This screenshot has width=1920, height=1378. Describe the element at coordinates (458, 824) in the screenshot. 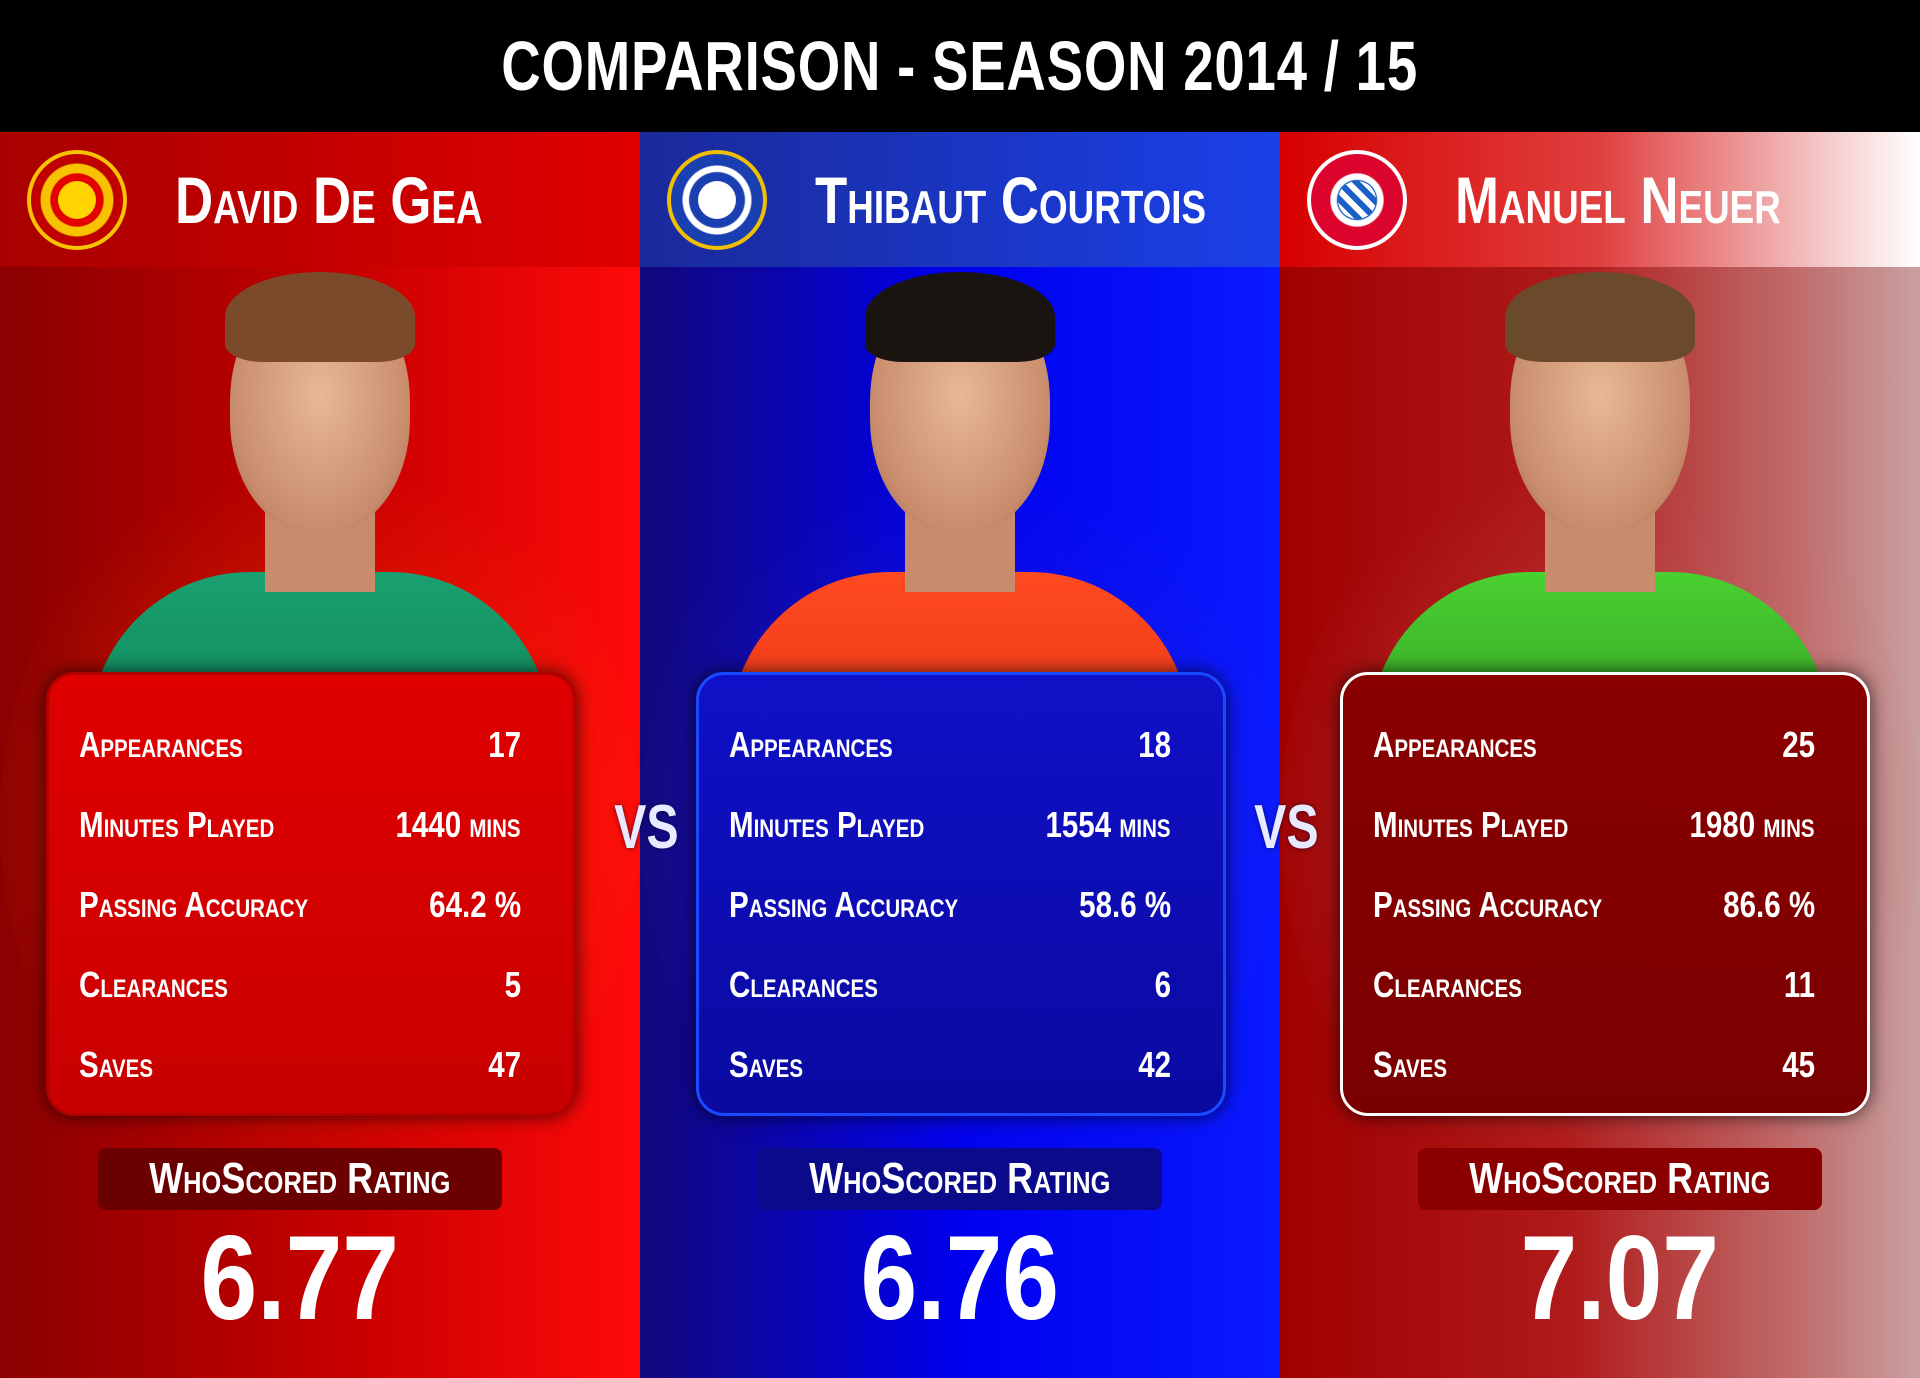

I see `stat-value: 1440 mins` at that location.